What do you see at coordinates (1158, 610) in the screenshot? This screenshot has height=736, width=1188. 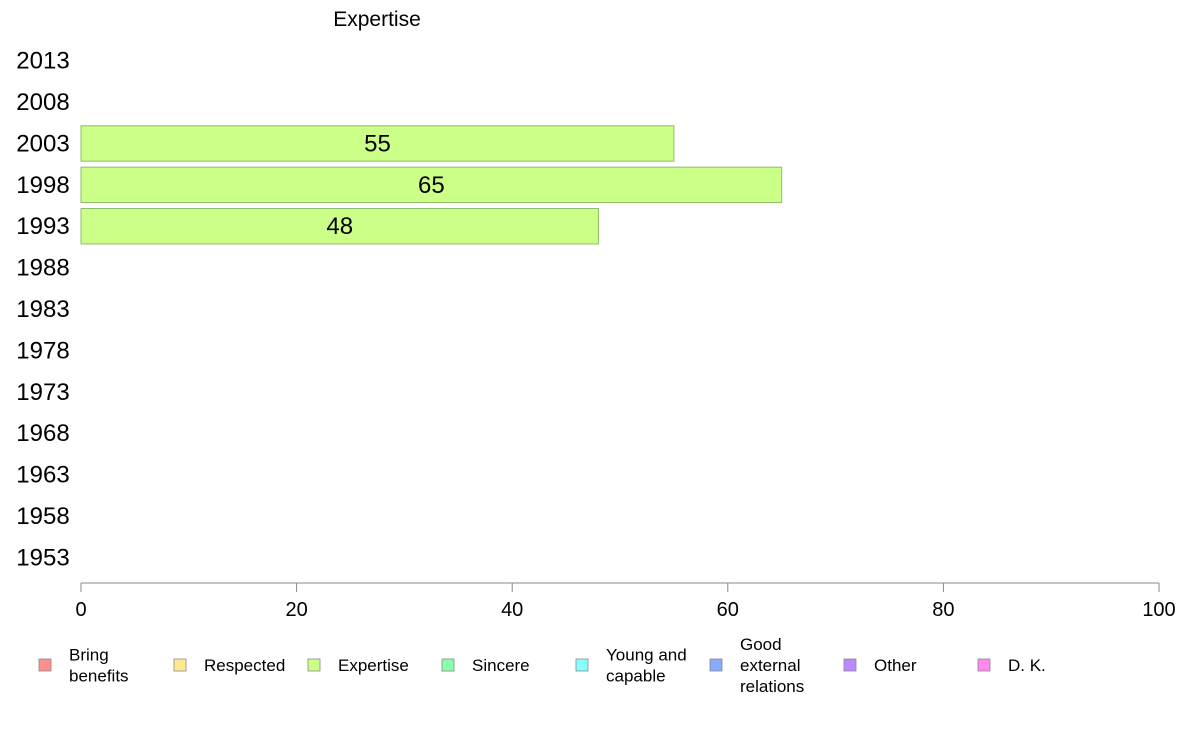 I see `x-tick-label: 100` at bounding box center [1158, 610].